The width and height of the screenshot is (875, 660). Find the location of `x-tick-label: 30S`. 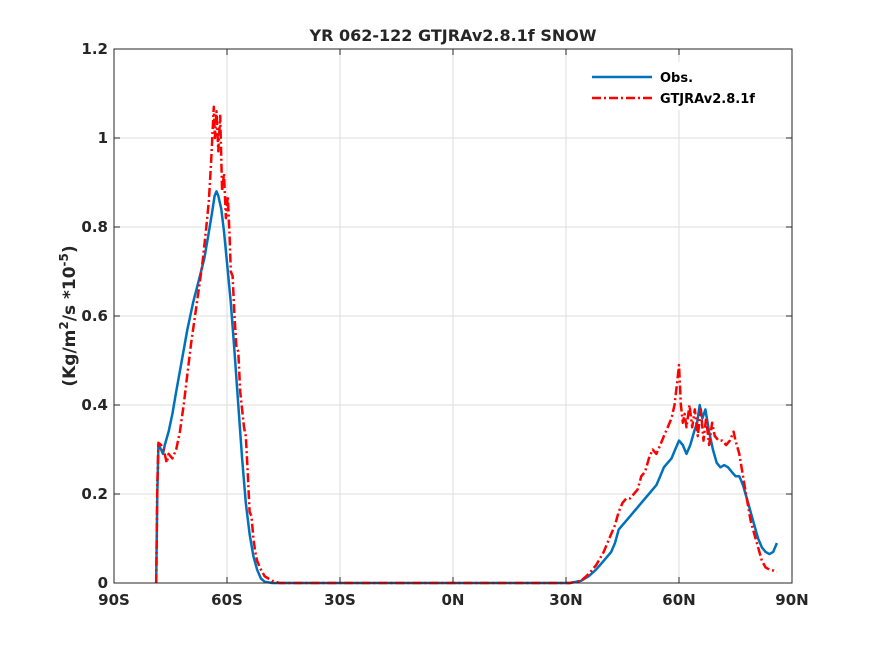

x-tick-label: 30S is located at coordinates (340, 600).